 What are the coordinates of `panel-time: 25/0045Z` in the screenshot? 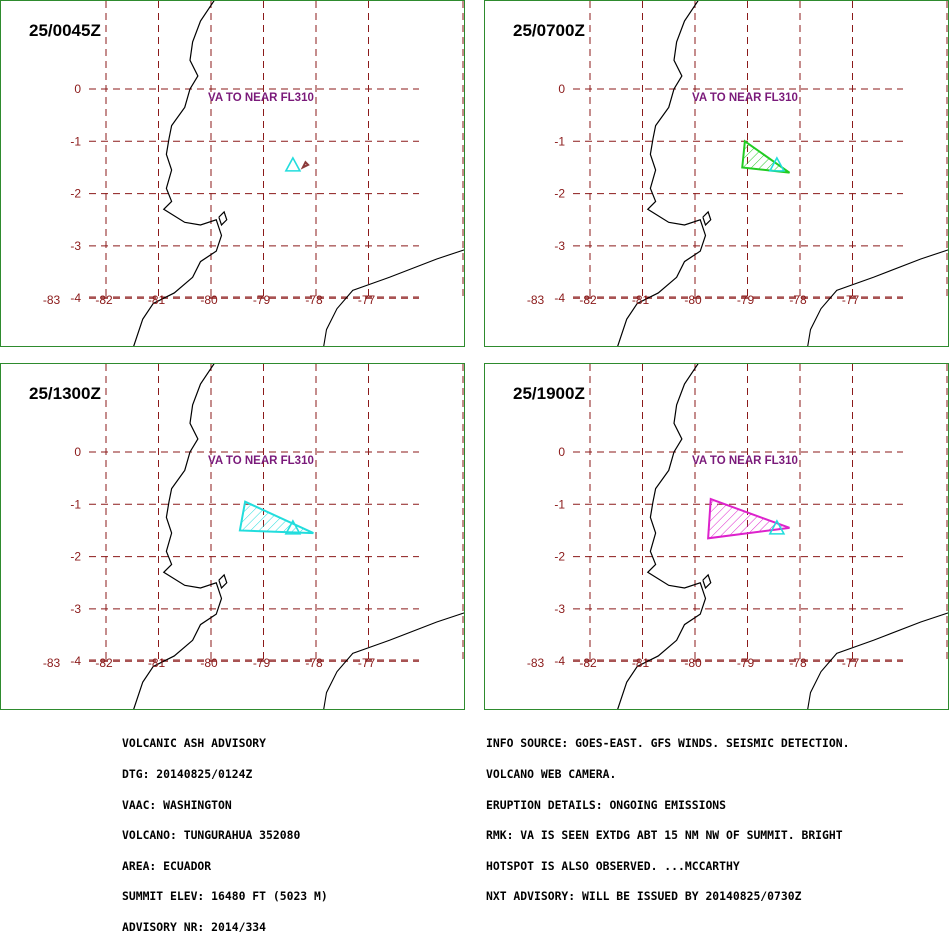 It's located at (65, 30).